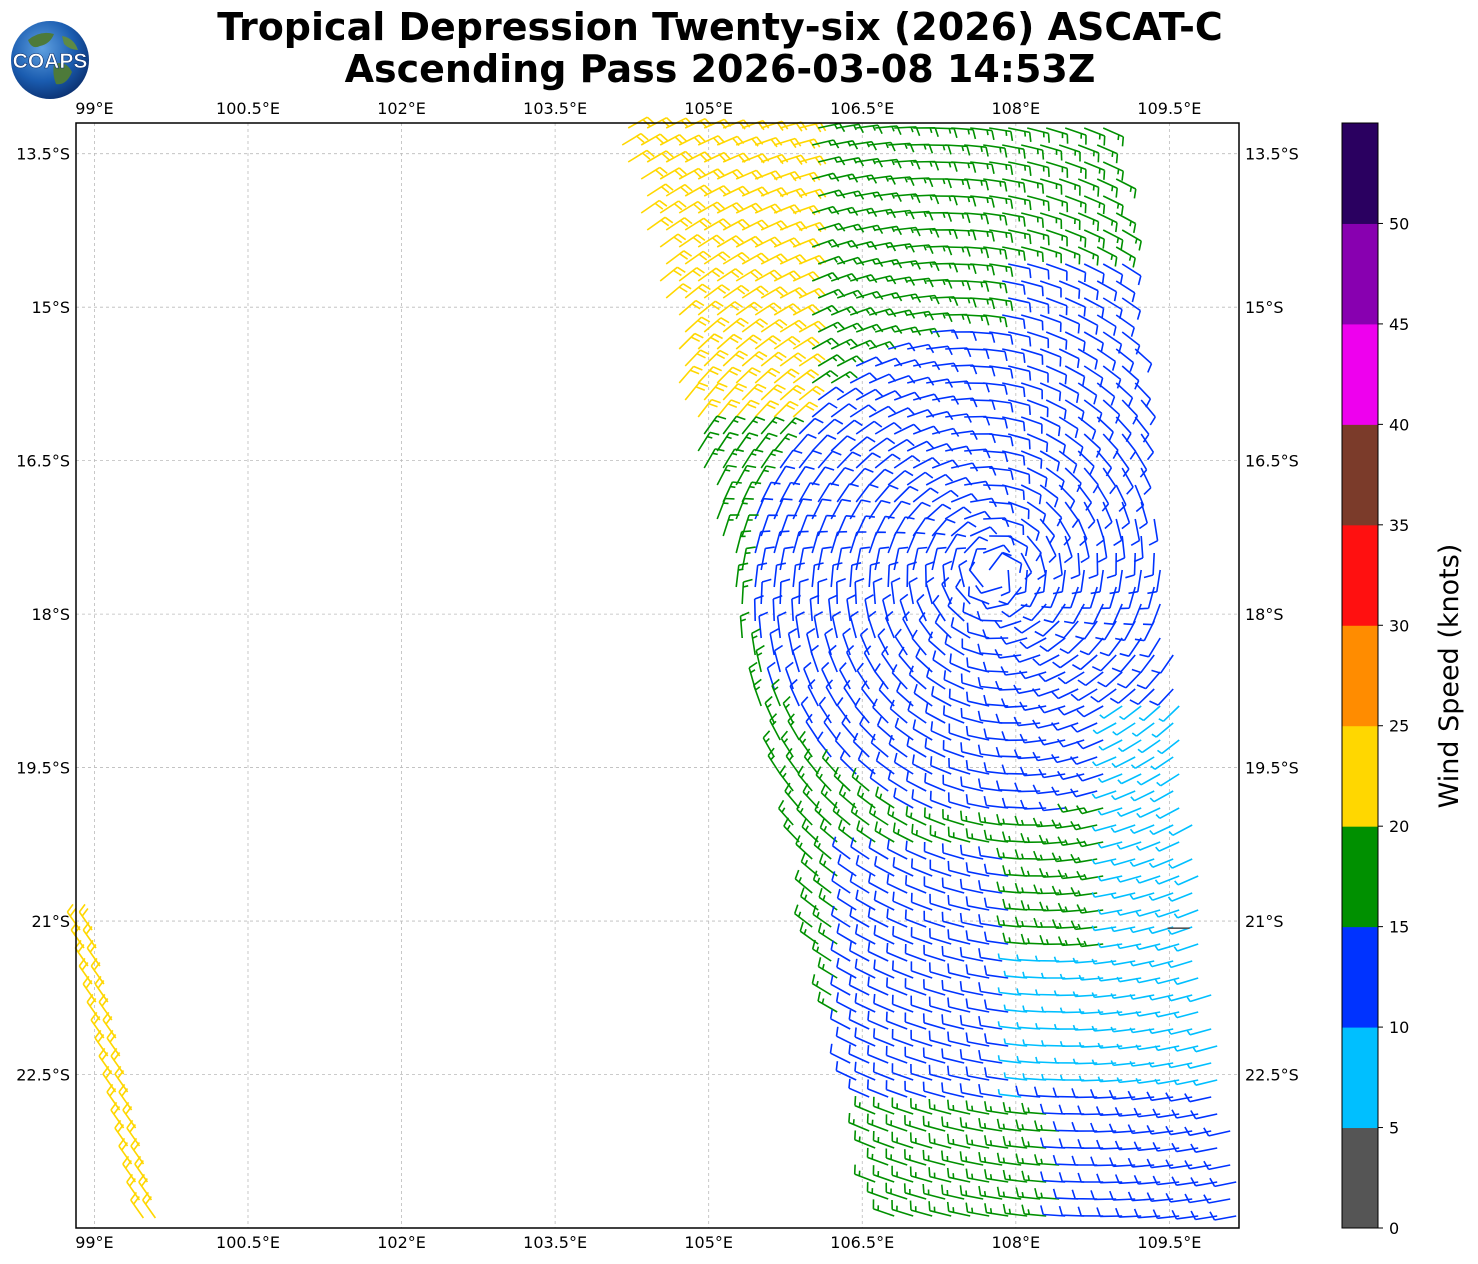 This screenshot has height=1264, width=1478. Describe the element at coordinates (1360, 675) in the screenshot. I see `colorbar-frame` at that location.